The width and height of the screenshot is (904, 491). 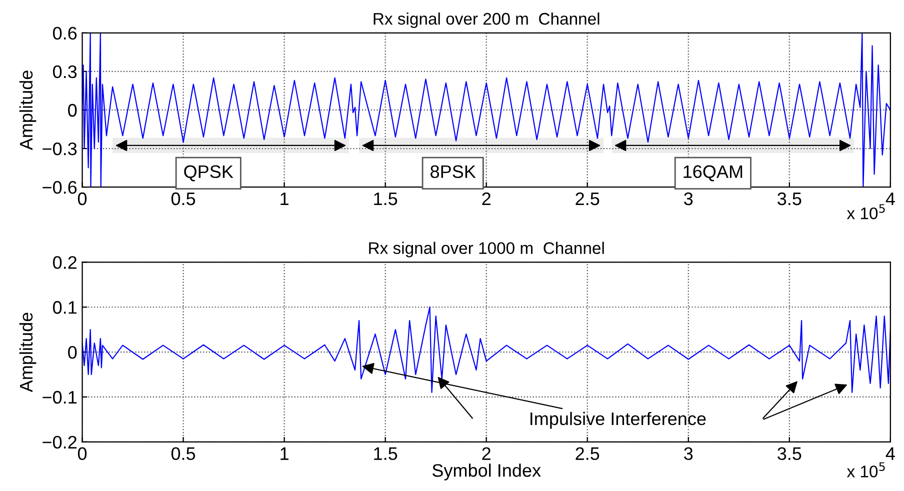 What do you see at coordinates (618, 420) in the screenshot?
I see `annotation: Impulsive Interference` at bounding box center [618, 420].